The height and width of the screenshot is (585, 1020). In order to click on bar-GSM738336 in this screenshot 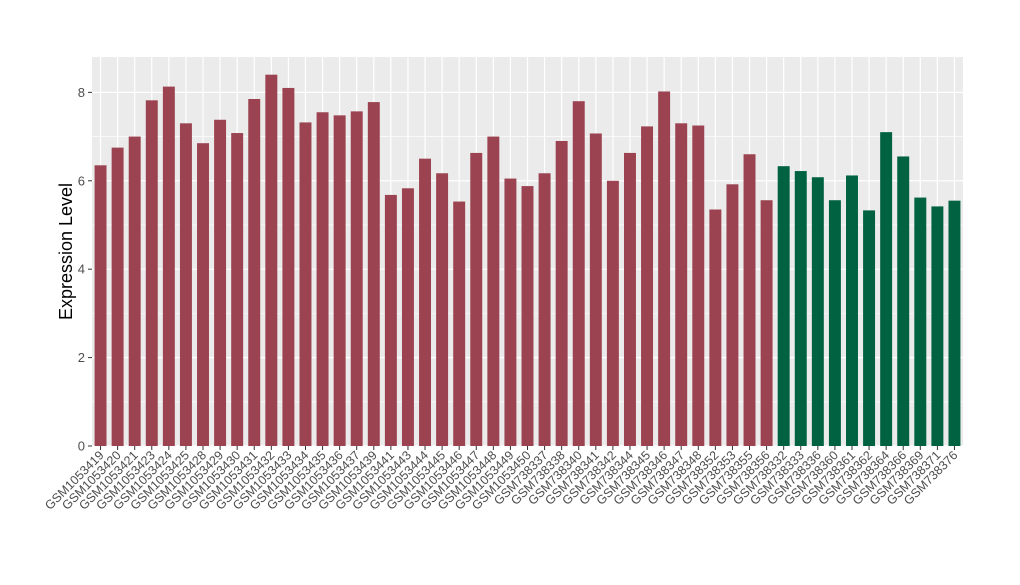, I will do `click(817, 311)`.